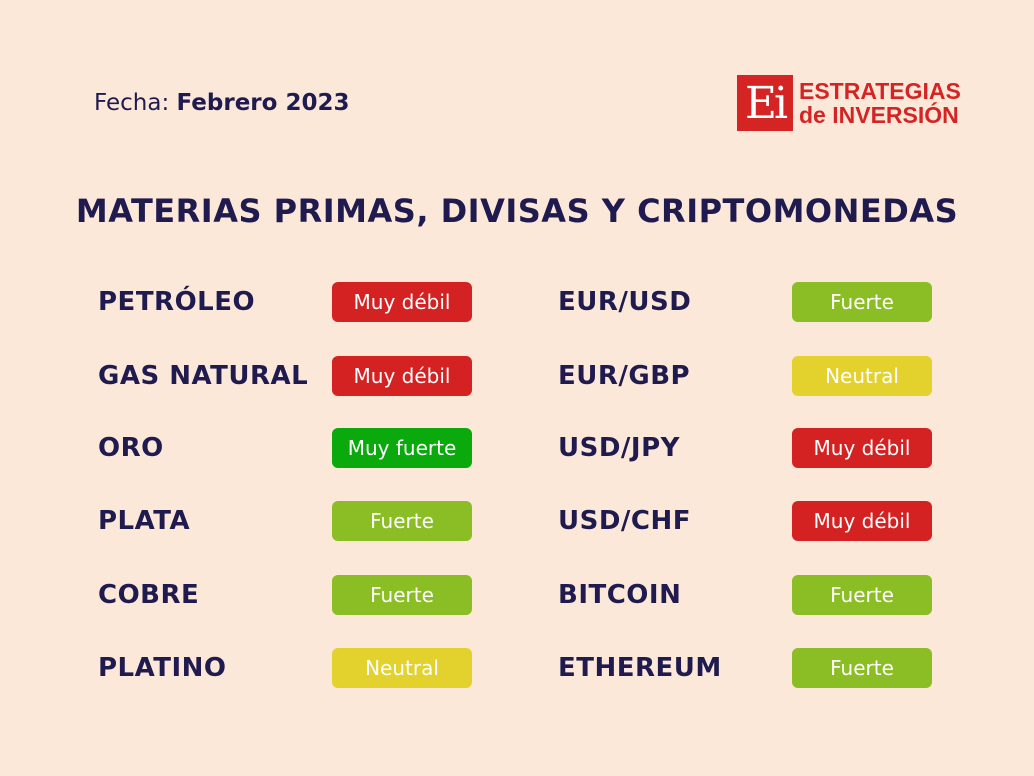 The height and width of the screenshot is (776, 1034). What do you see at coordinates (624, 376) in the screenshot?
I see `asset-name: EUR/GBP` at bounding box center [624, 376].